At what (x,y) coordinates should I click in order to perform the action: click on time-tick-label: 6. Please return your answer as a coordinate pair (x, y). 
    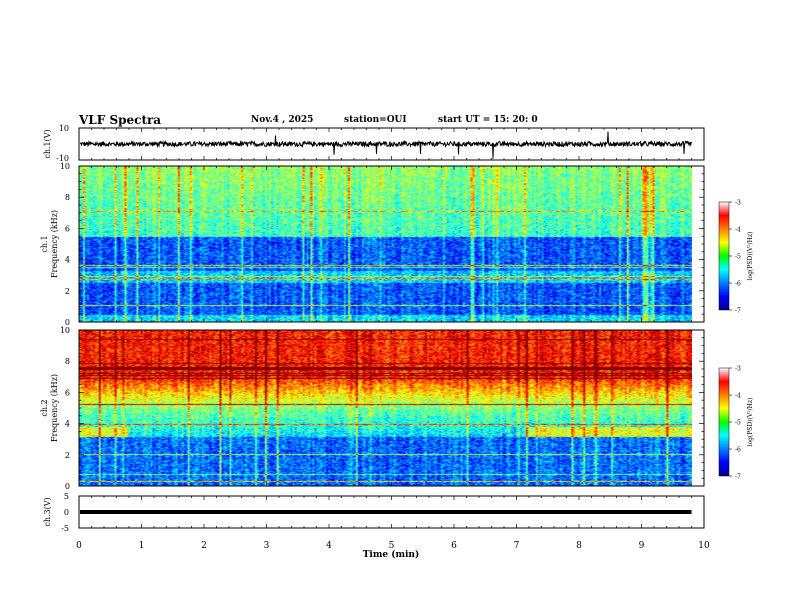
    Looking at the image, I should click on (454, 546).